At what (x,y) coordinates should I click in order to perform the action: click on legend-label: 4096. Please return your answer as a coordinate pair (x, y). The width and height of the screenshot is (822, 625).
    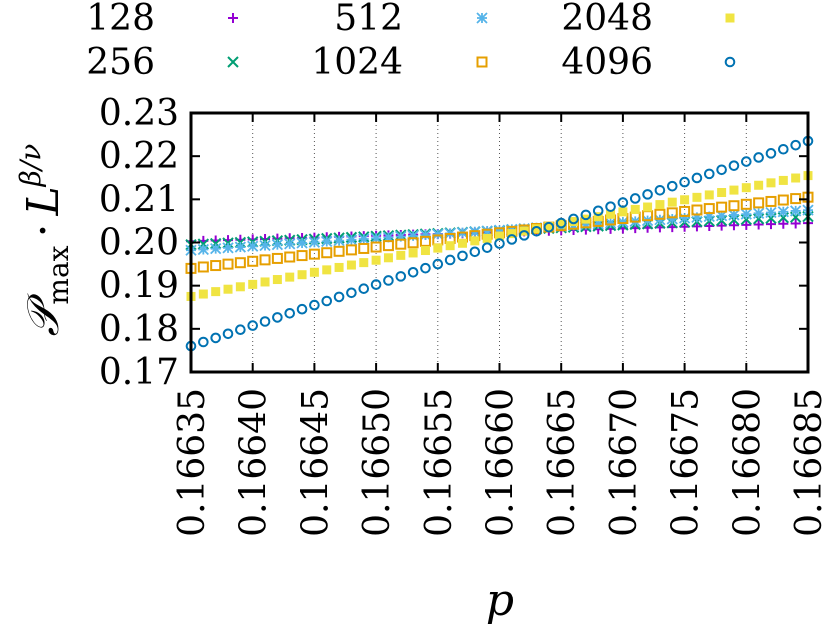
    Looking at the image, I should click on (607, 62).